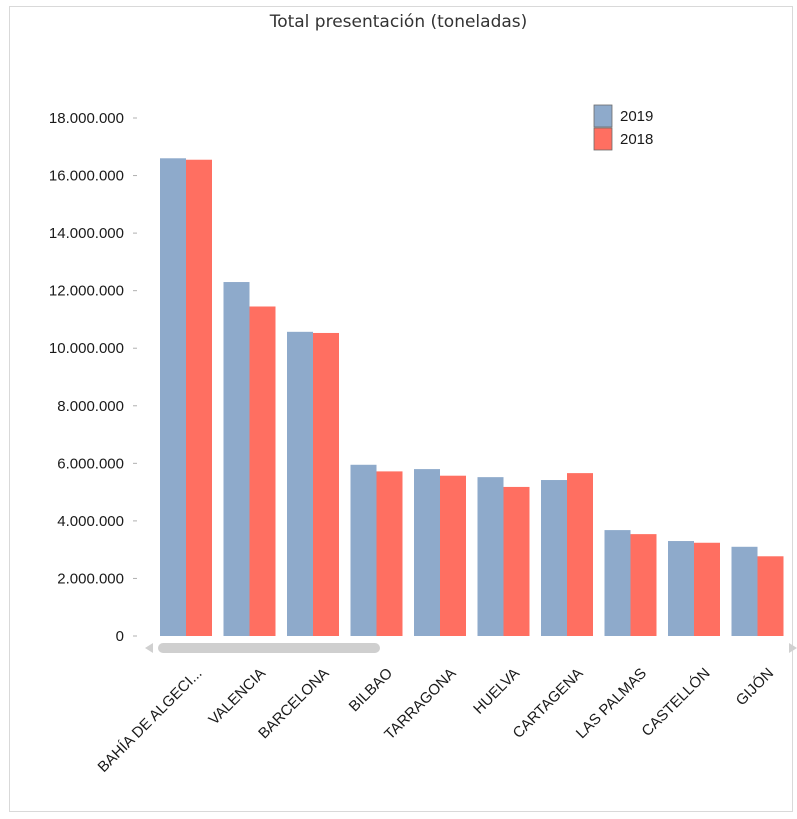 Image resolution: width=797 pixels, height=819 pixels. I want to click on legend-label: 2018, so click(636, 139).